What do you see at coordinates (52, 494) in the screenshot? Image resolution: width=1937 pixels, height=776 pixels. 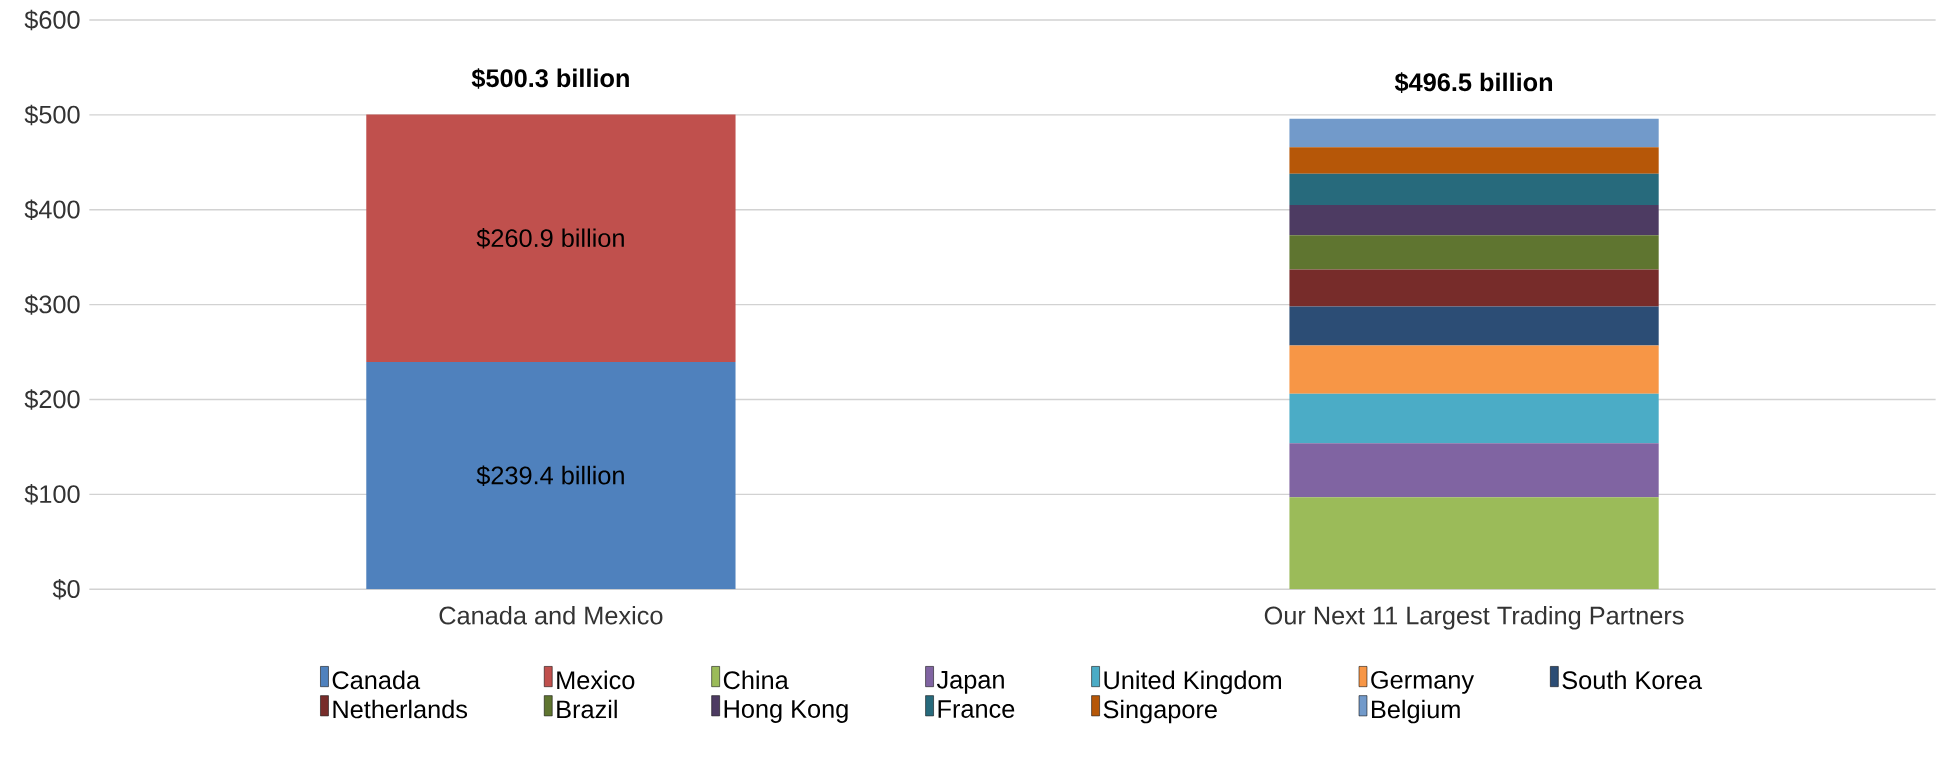 I see `y-tick-label: $100` at bounding box center [52, 494].